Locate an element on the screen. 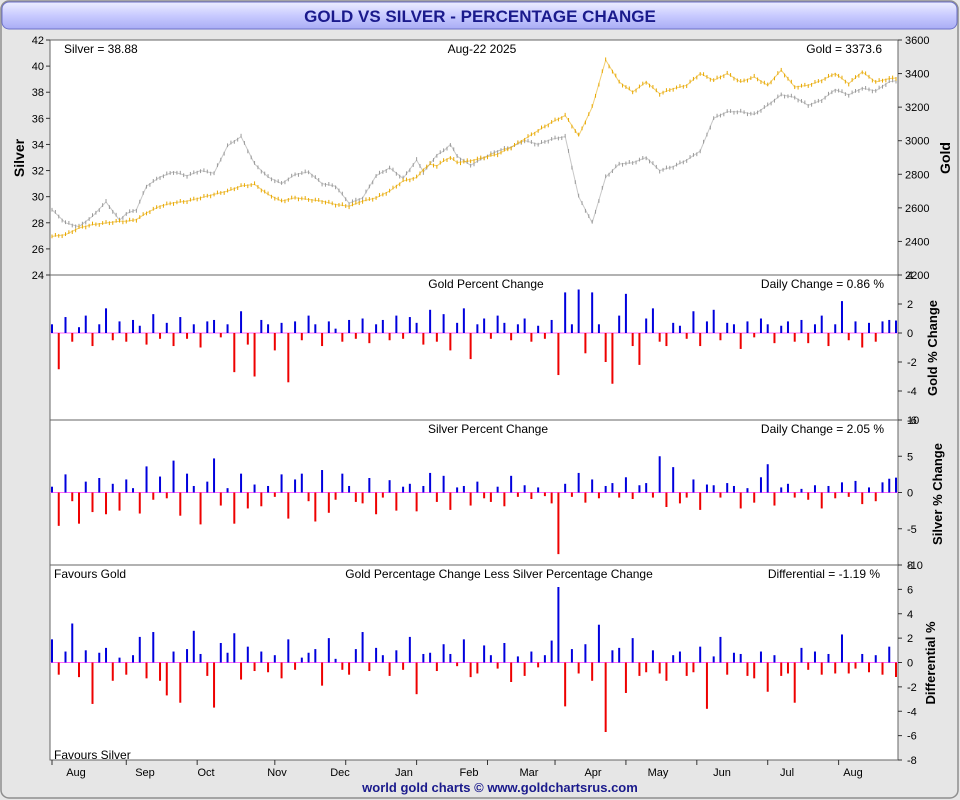 The width and height of the screenshot is (960, 800). differential-axis-tick-label: 0 is located at coordinates (910, 664).